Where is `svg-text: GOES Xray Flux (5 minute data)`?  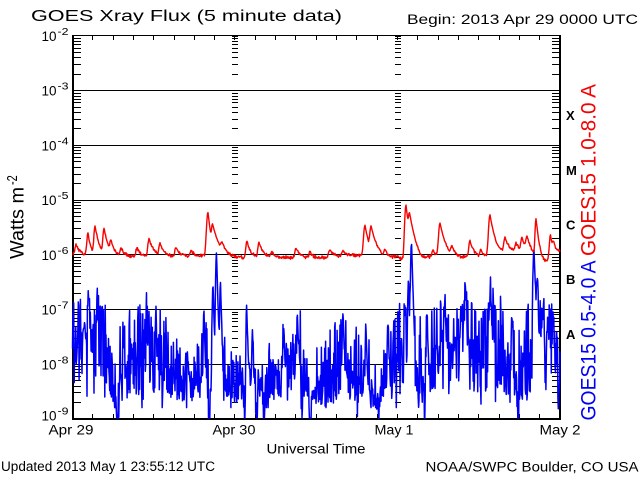
svg-text: GOES Xray Flux (5 minute data) is located at coordinates (186, 16).